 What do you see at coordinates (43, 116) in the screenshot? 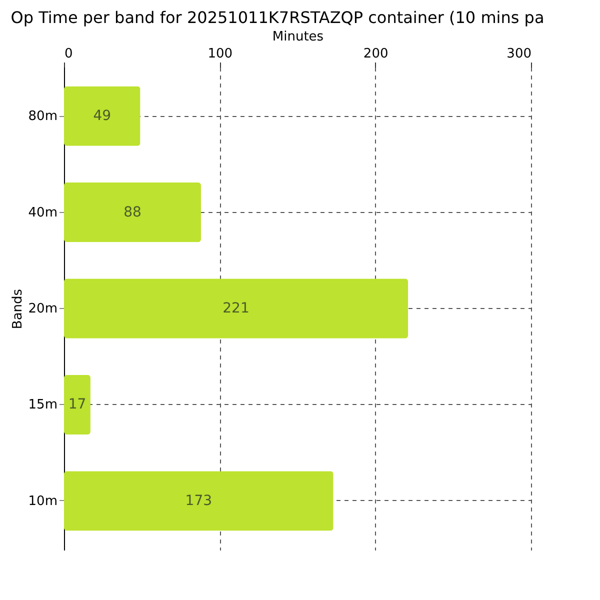
I see `y-tick-label: 80m` at bounding box center [43, 116].